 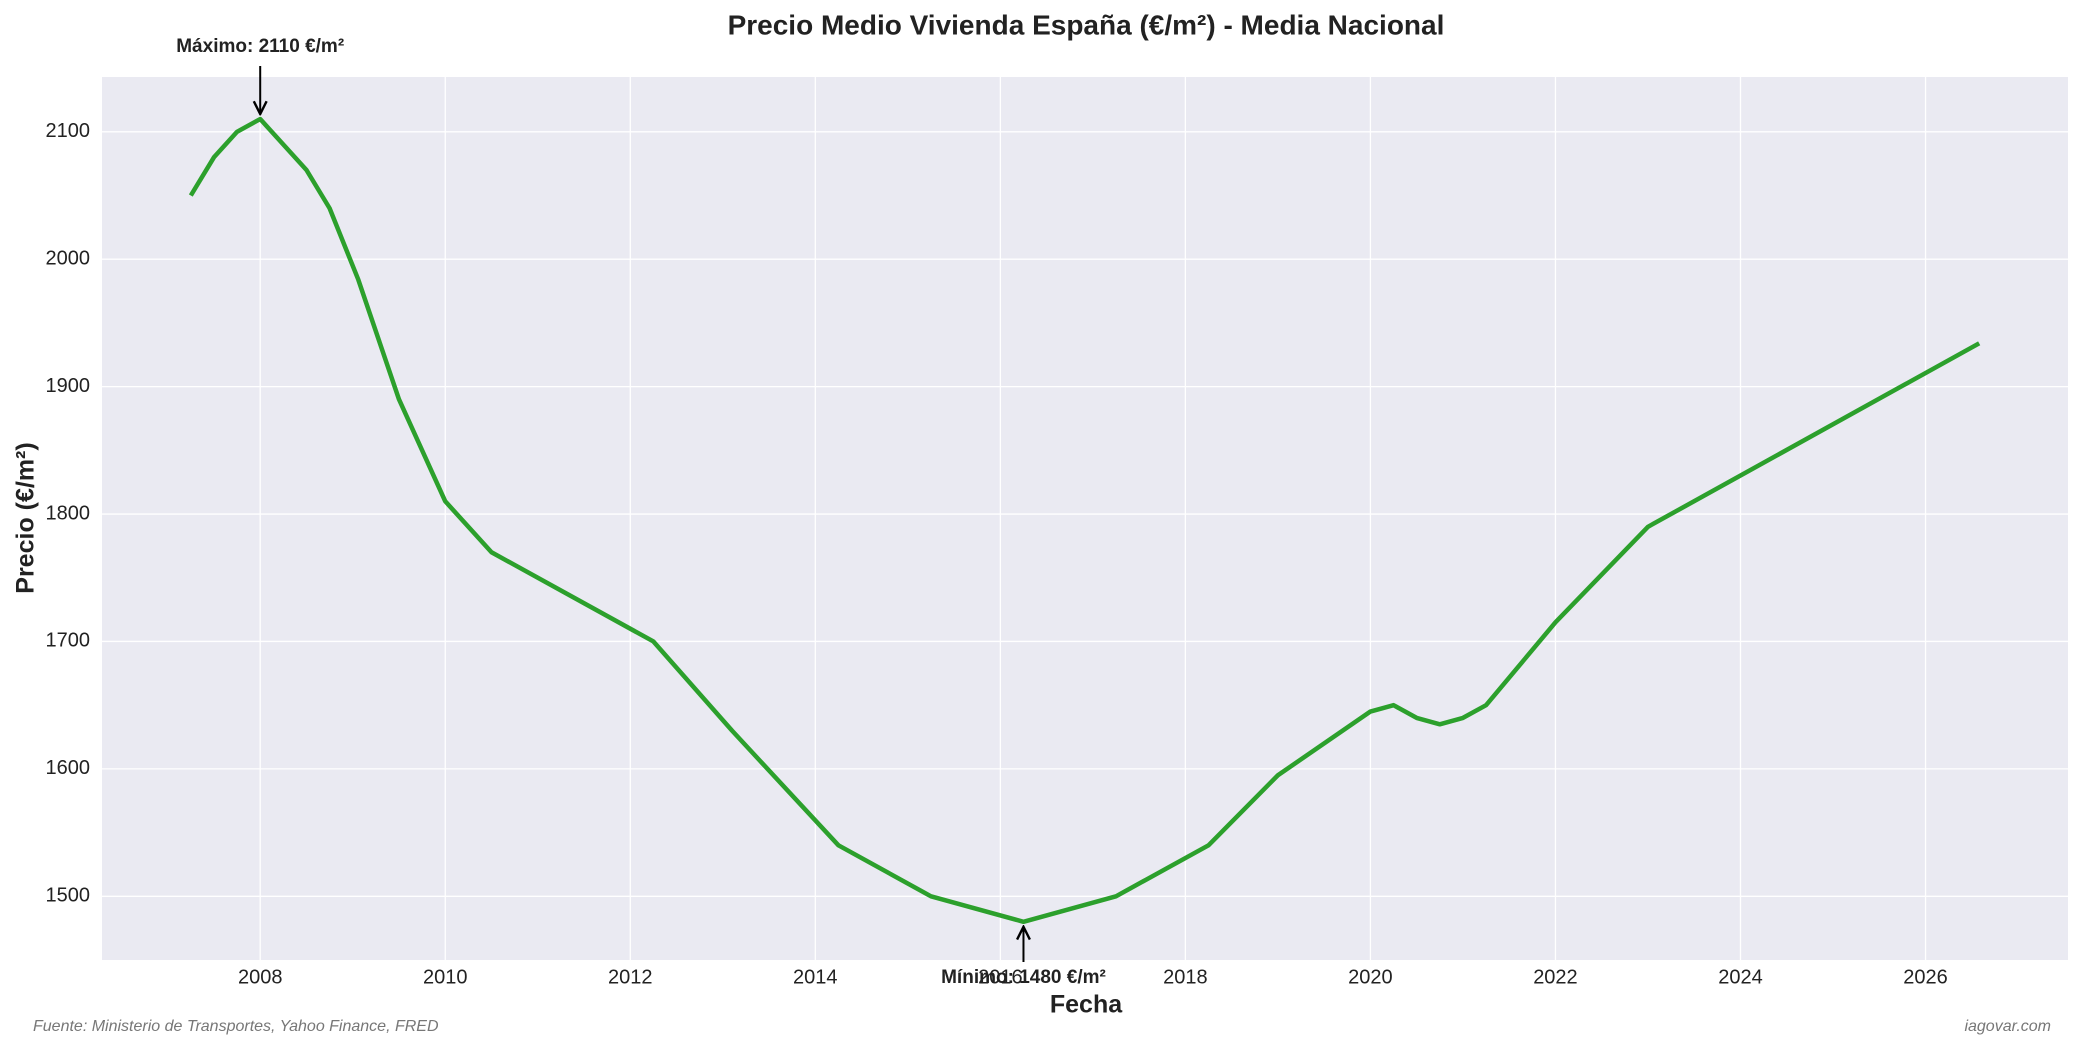 What do you see at coordinates (1925, 977) in the screenshot?
I see `x-tick-label: 2026` at bounding box center [1925, 977].